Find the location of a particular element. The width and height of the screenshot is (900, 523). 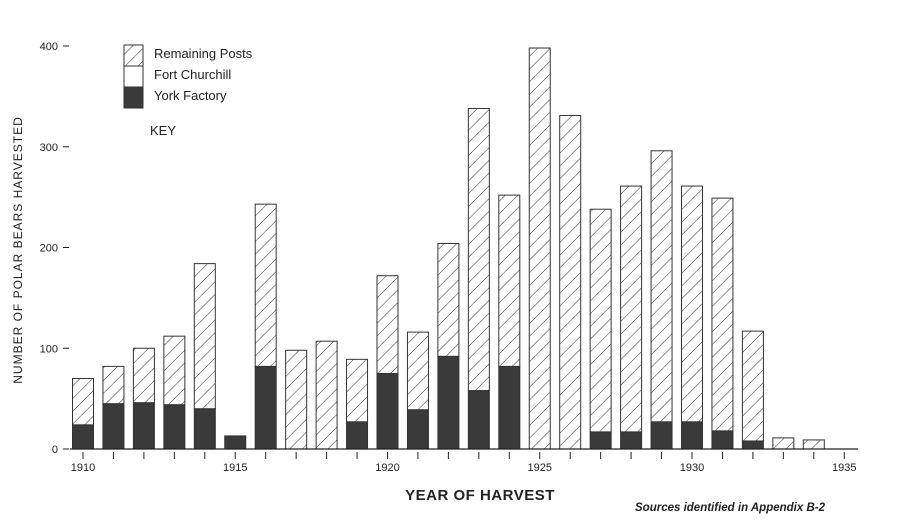

legend-title: KEY is located at coordinates (163, 130).